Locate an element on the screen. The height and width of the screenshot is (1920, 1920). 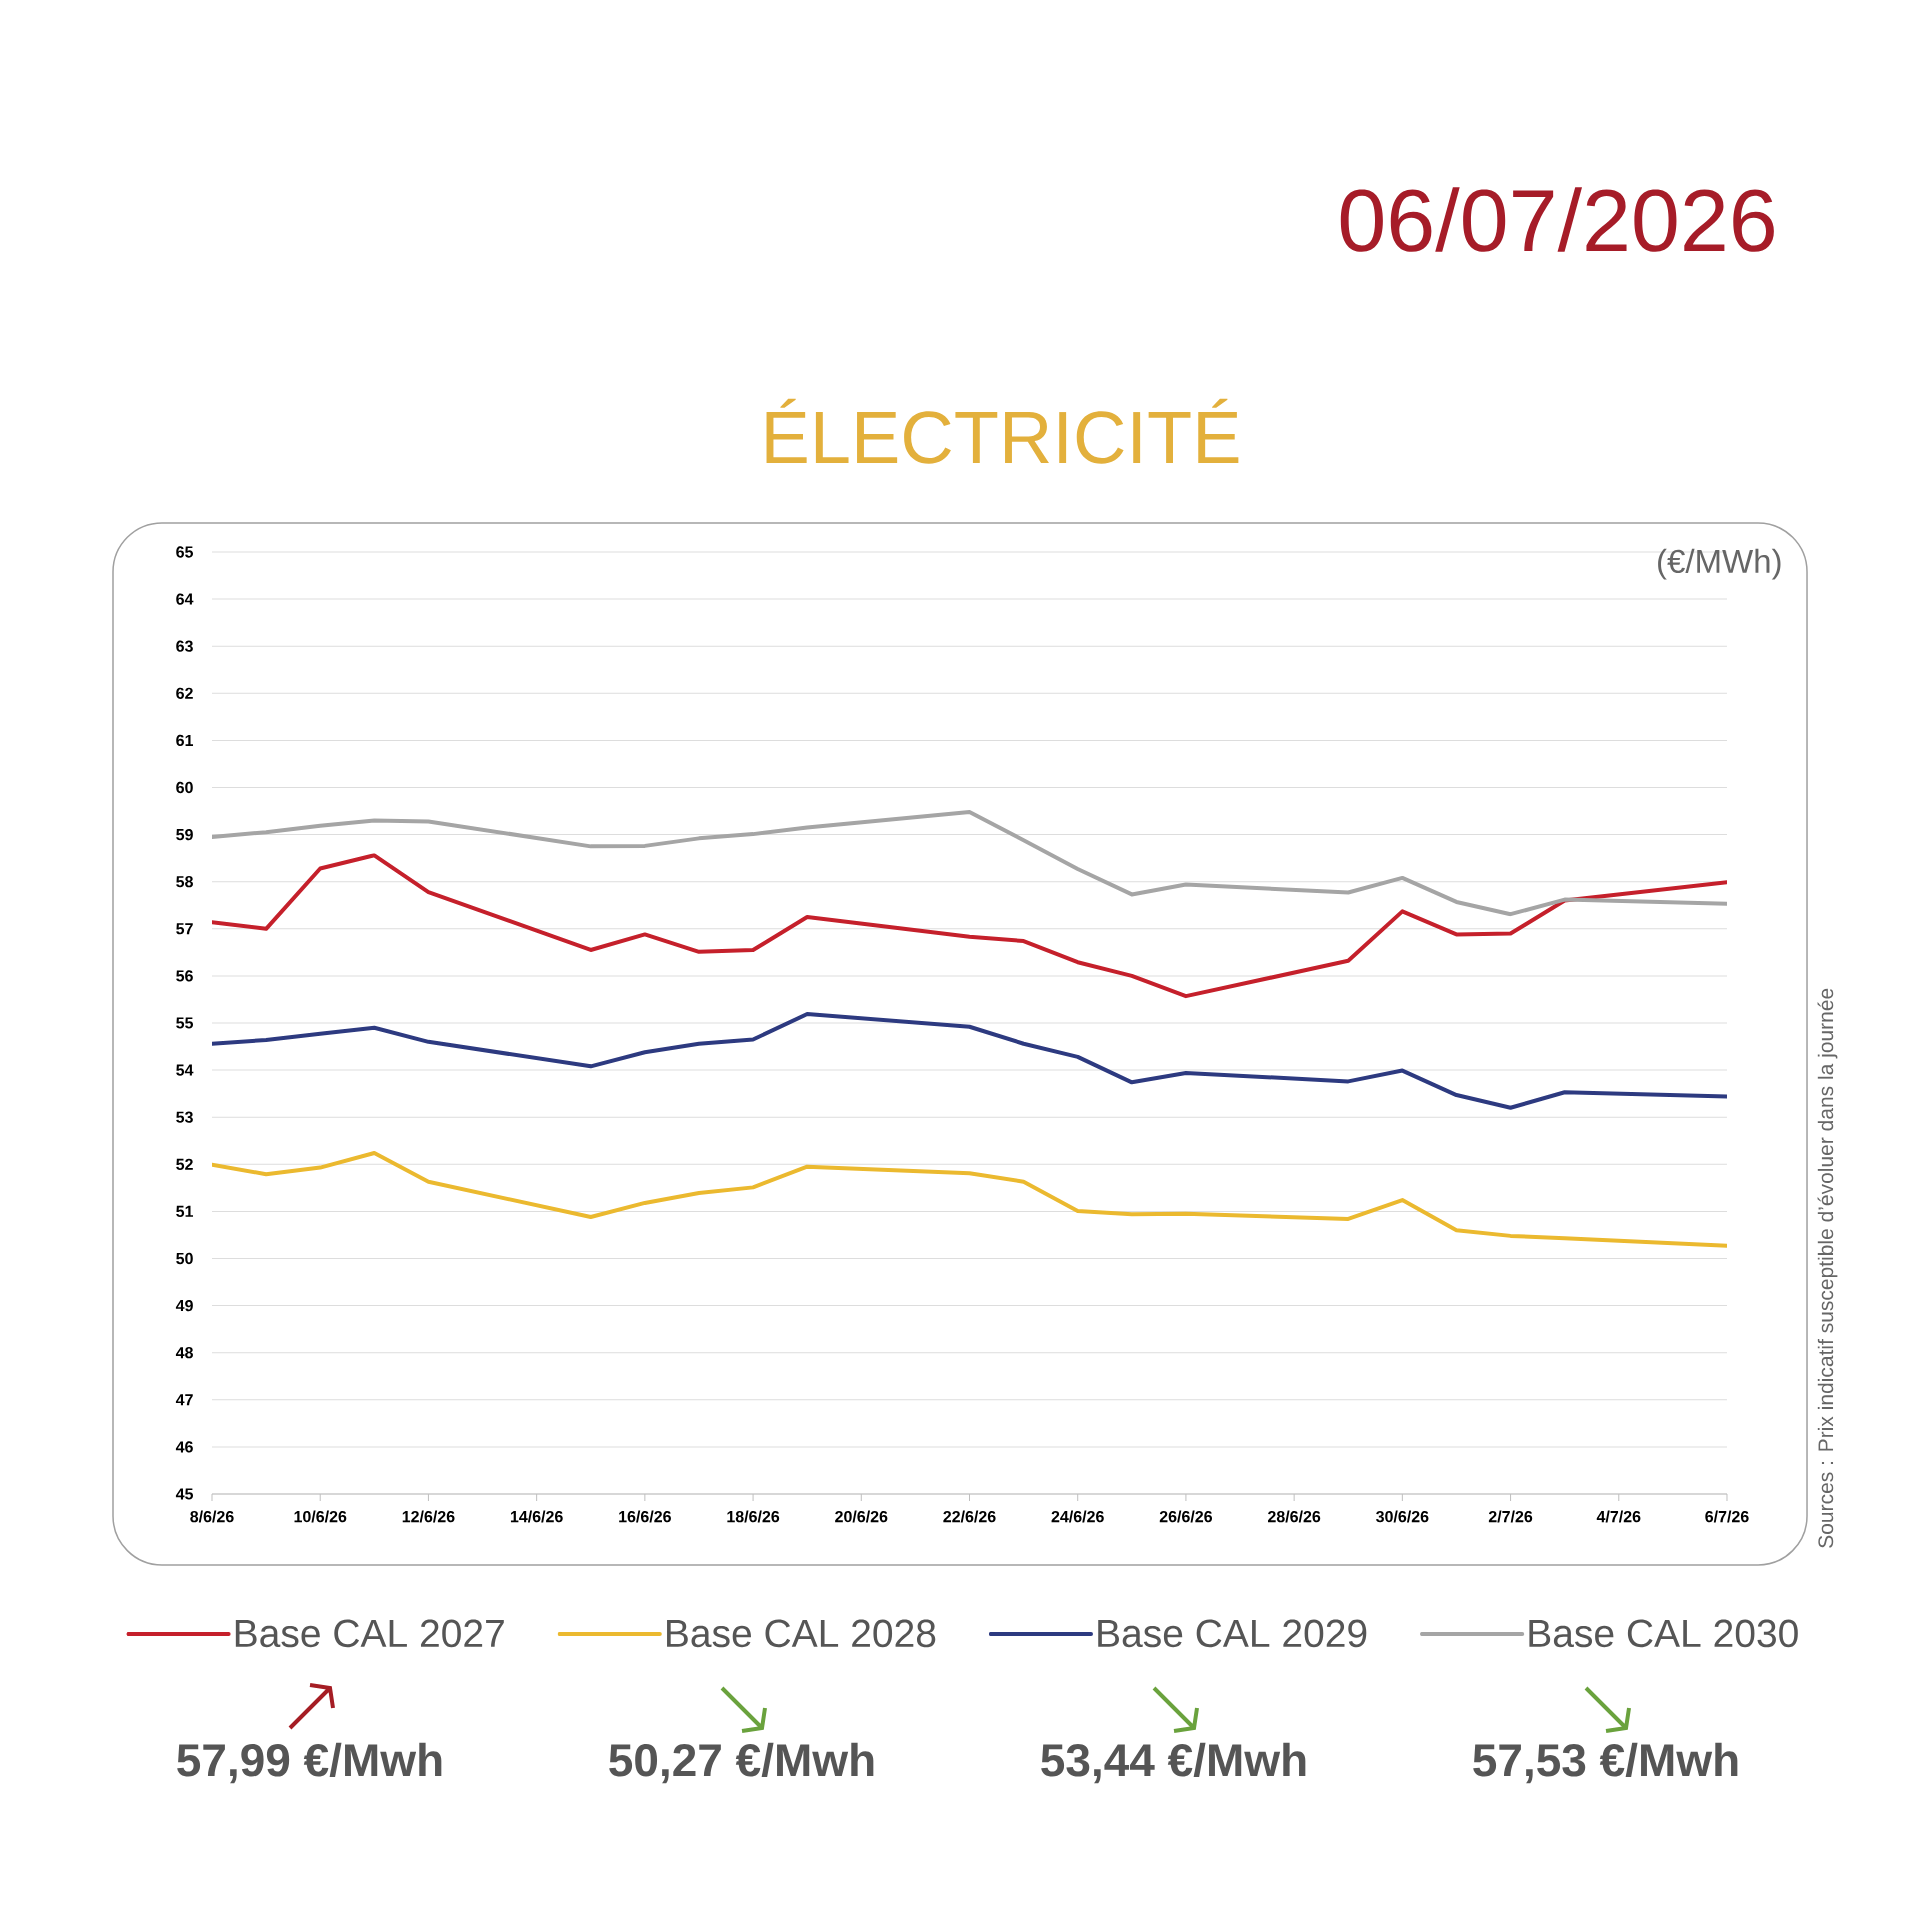
y-tick-label: 47 is located at coordinates (184, 1400).